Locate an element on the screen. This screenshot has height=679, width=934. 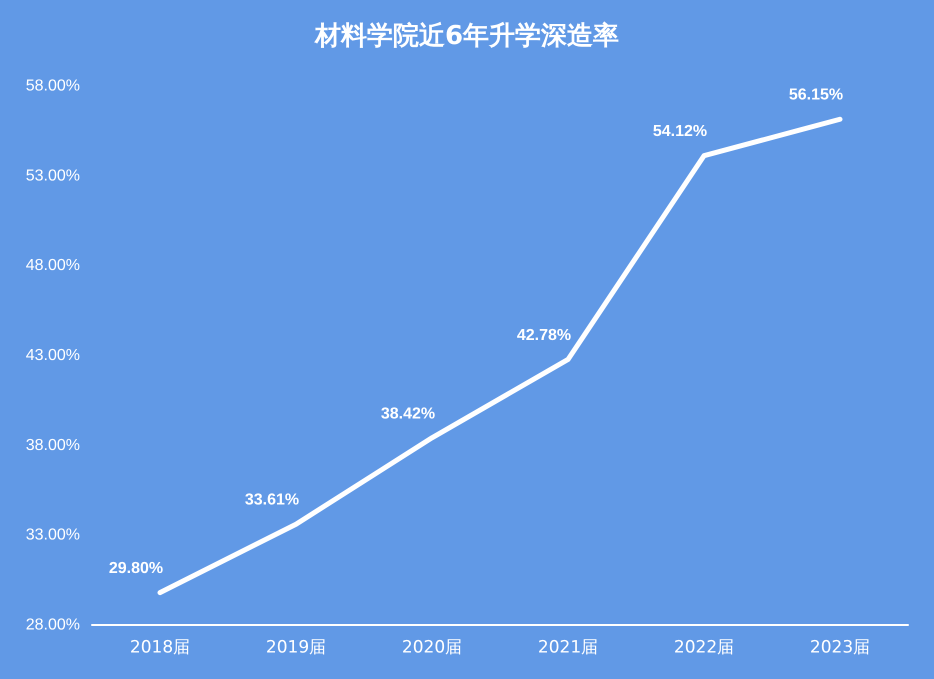
x-tick-label: 2023届 is located at coordinates (840, 648).